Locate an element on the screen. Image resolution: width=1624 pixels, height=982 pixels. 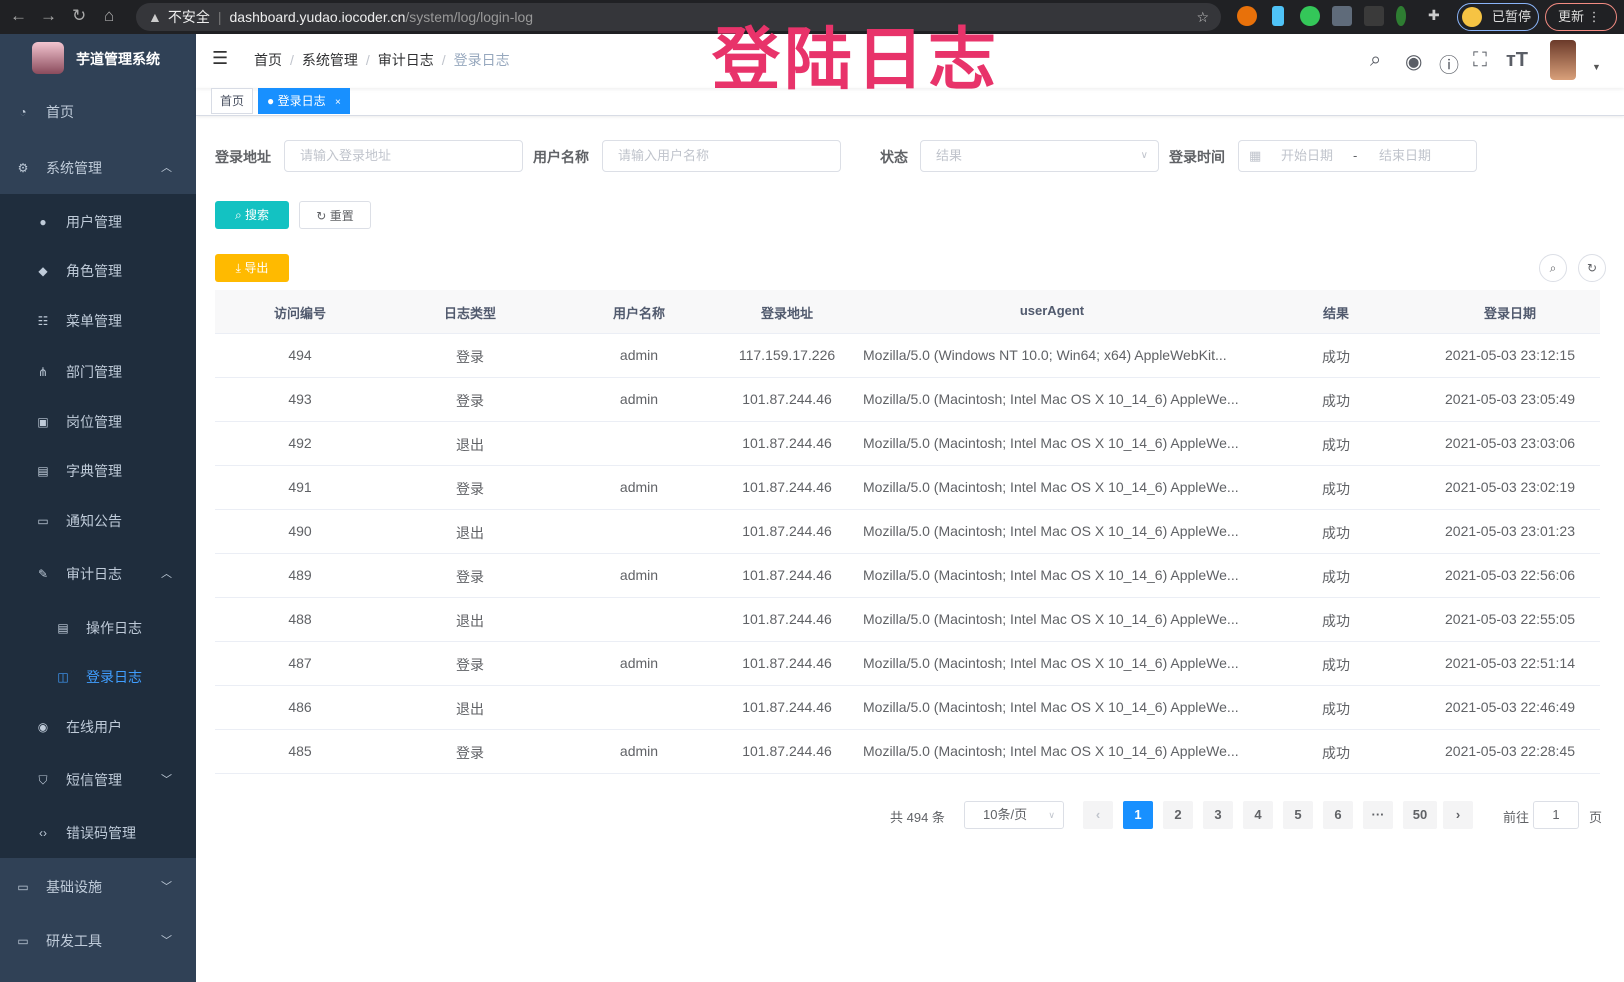
table-cell: 登录 is located at coordinates (470, 489).